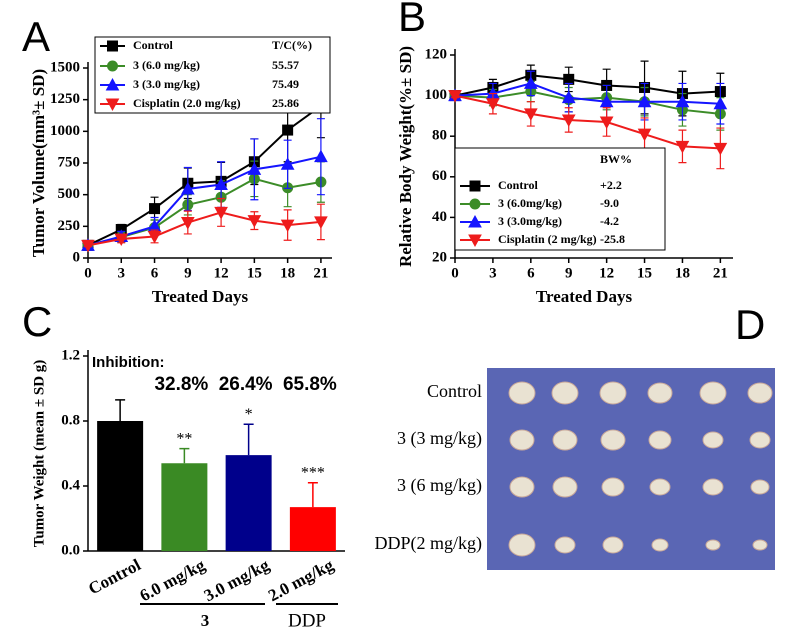  I want to click on x-tick-label: 9, so click(569, 273).